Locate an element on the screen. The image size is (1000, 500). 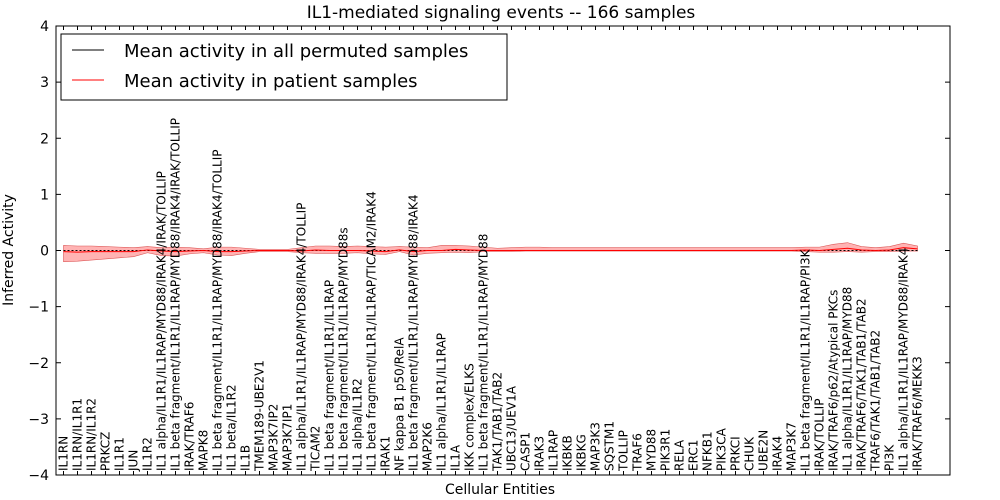
x-category-label: MAP3K3 is located at coordinates (596, 446).